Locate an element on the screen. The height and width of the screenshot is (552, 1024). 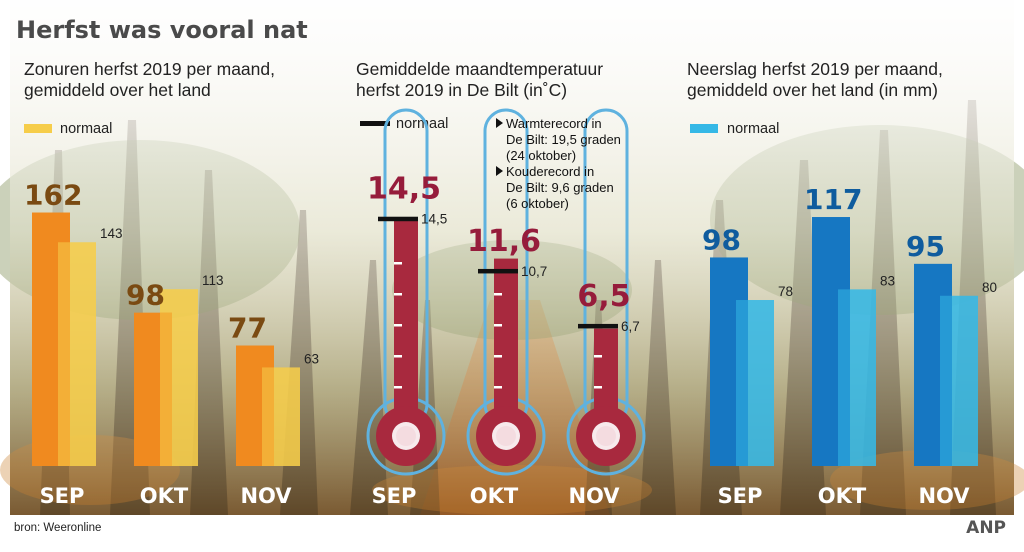
normal-label-temp-okt: 10,7 is located at coordinates (534, 271).